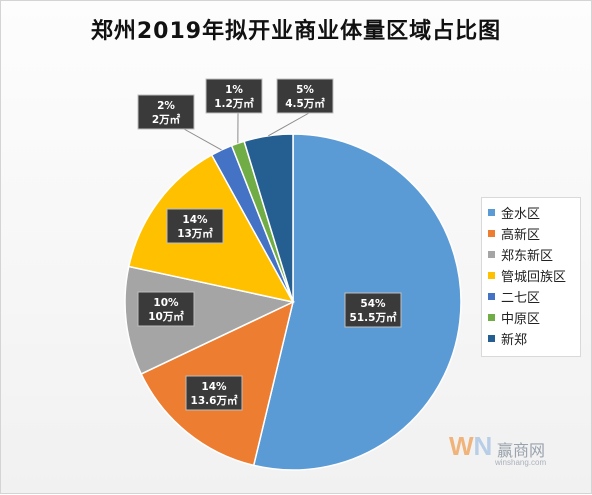 Image resolution: width=592 pixels, height=495 pixels. I want to click on data-label-percent: 54%, so click(373, 304).